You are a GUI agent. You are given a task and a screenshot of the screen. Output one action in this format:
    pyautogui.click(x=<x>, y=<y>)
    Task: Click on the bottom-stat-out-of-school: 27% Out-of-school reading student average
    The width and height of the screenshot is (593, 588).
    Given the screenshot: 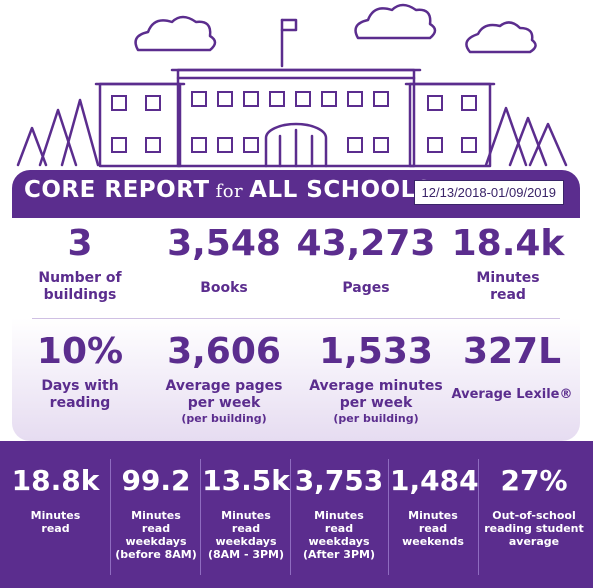 What is the action you would take?
    pyautogui.click(x=534, y=506)
    